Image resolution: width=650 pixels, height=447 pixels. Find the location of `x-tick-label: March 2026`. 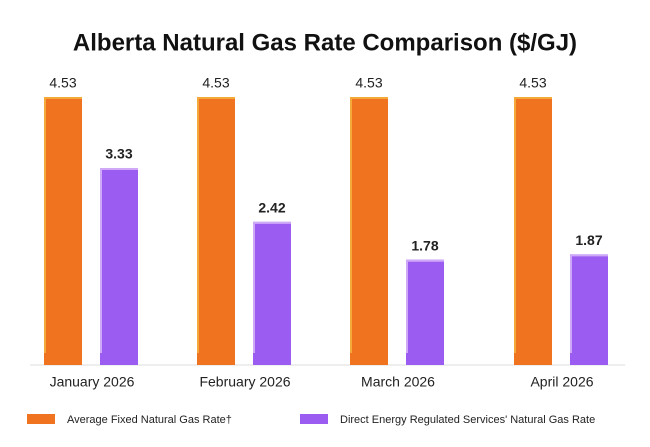

x-tick-label: March 2026 is located at coordinates (398, 382).